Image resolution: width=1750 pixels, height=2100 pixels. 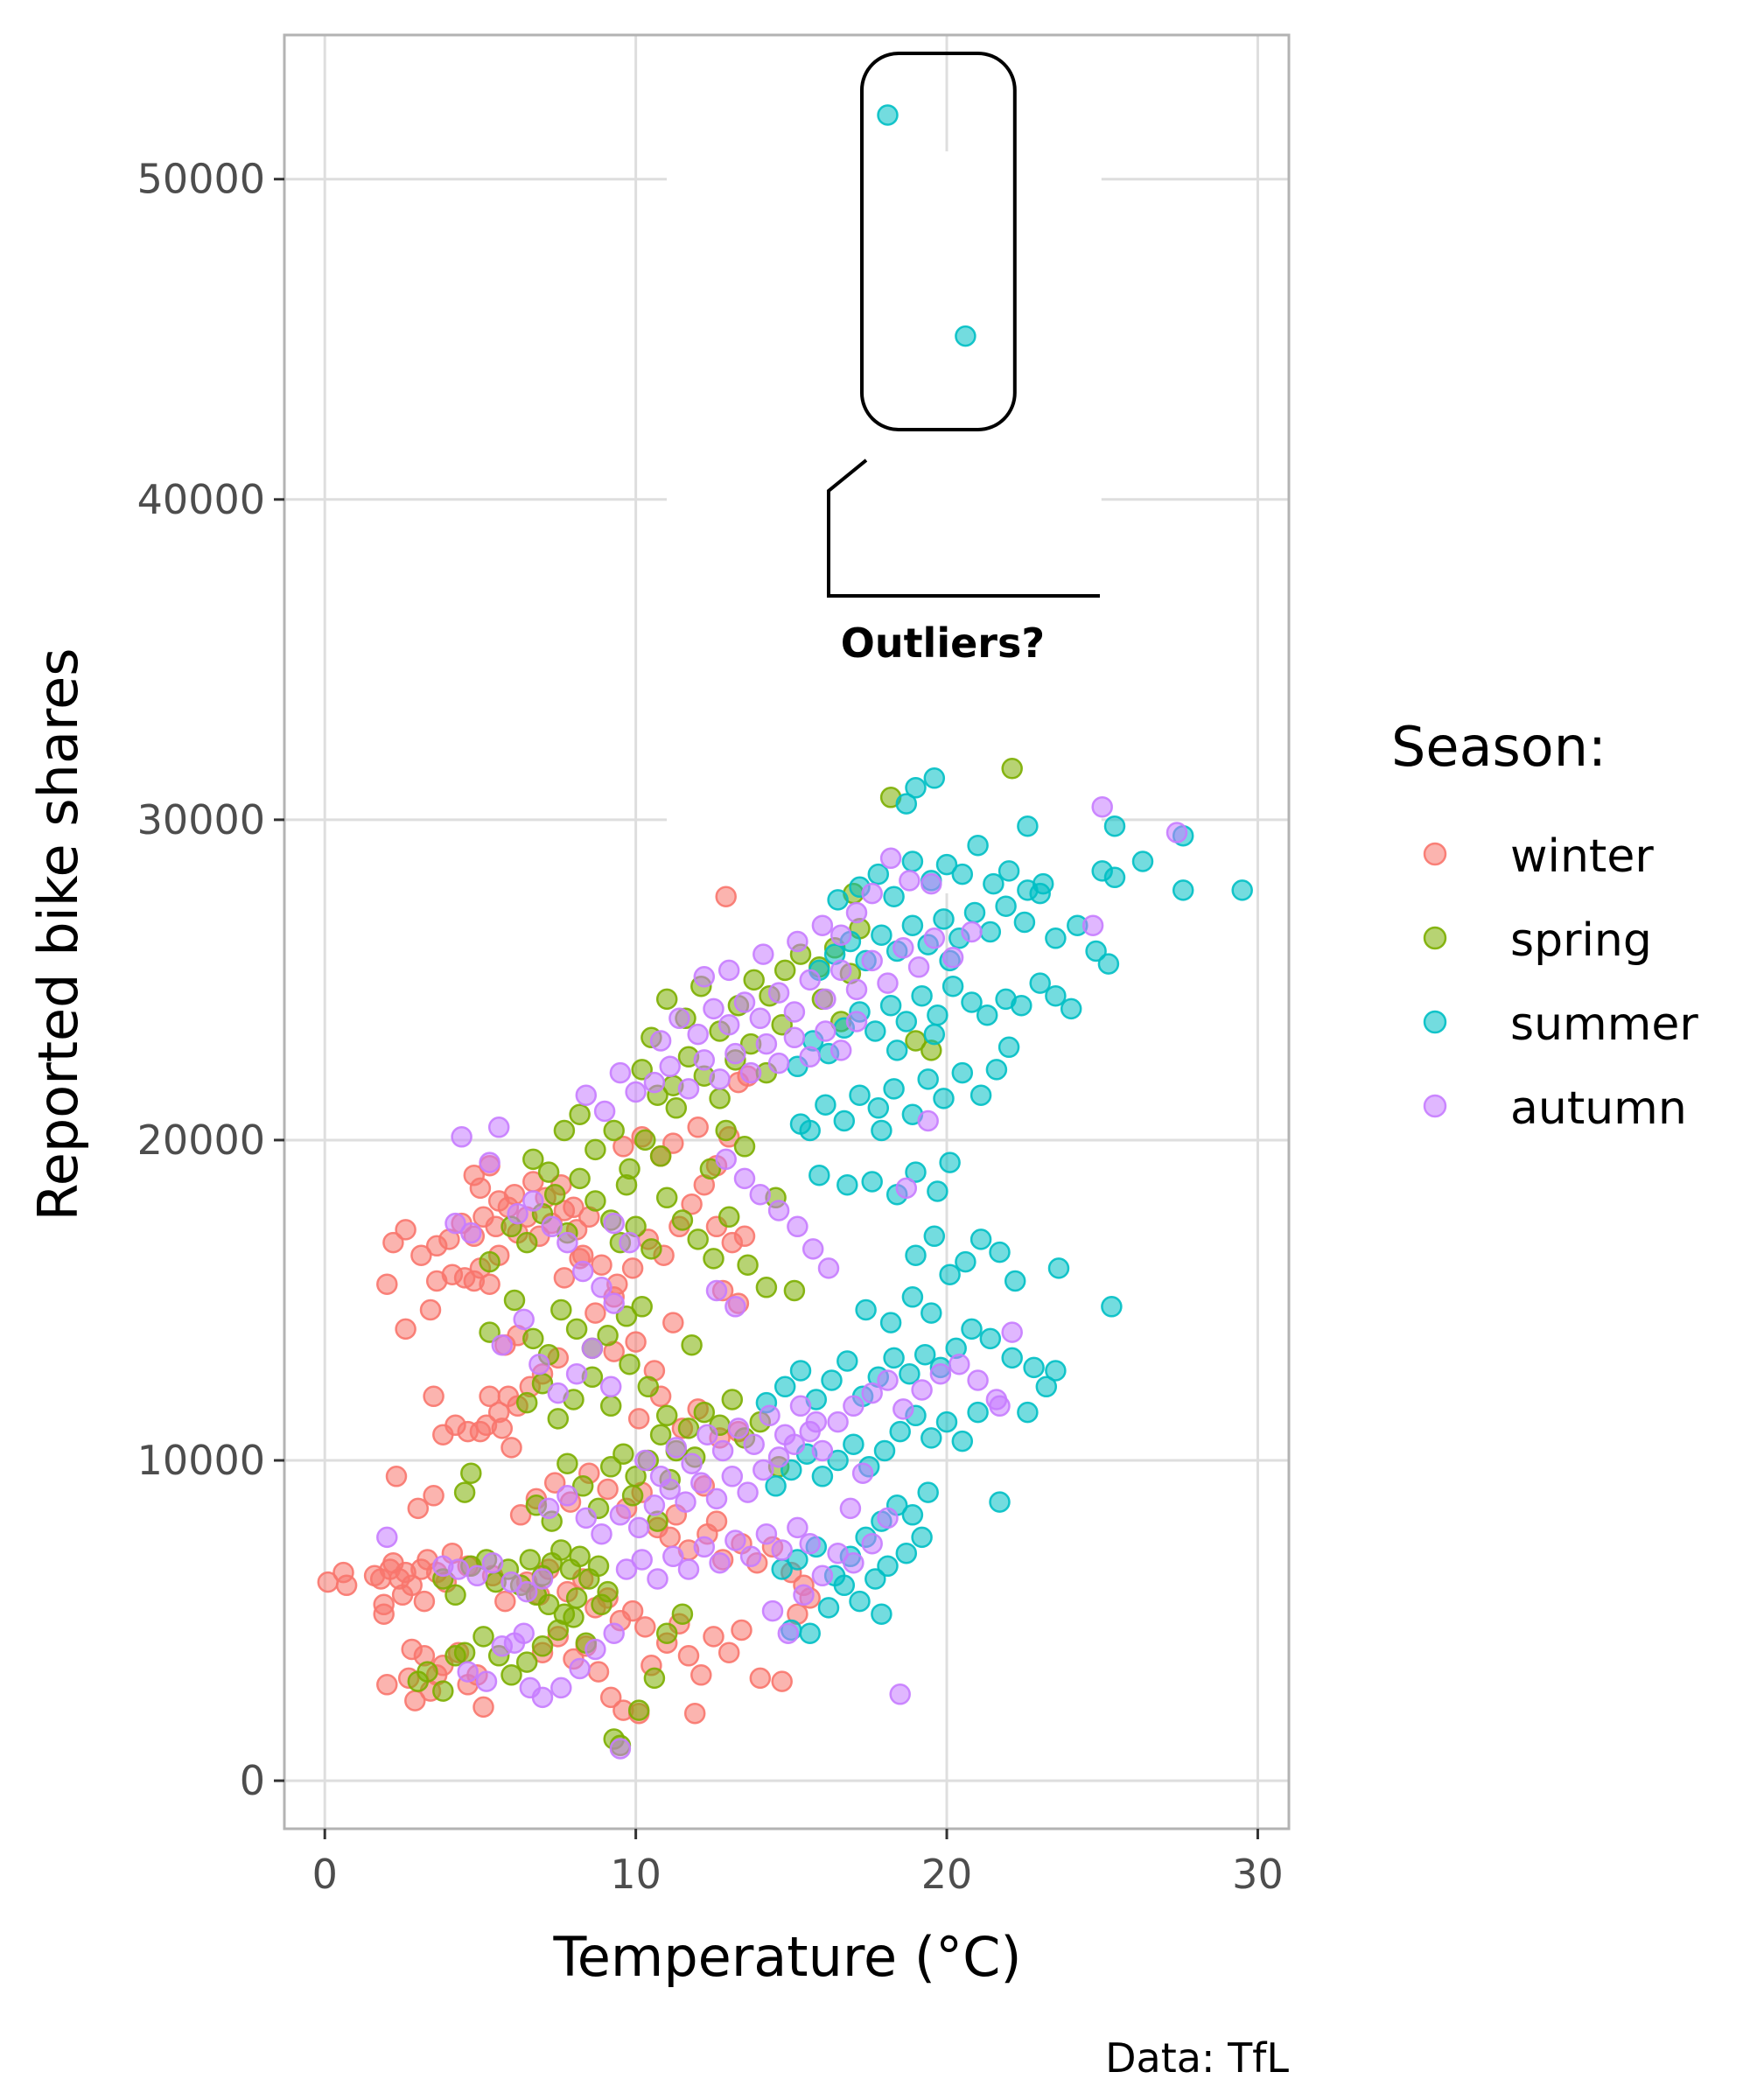 I want to click on outlier-highlight-box, so click(x=938, y=241).